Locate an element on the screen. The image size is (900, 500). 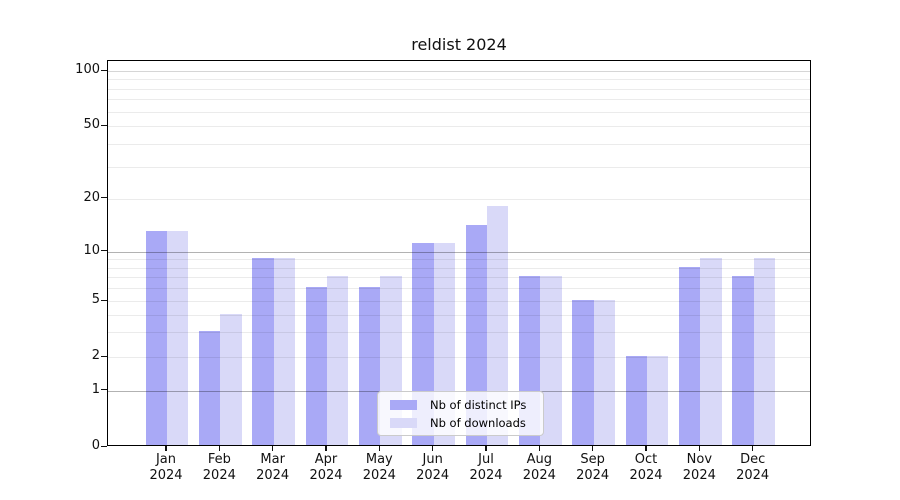
legend-row-downloads: Nb of downloads is located at coordinates (460, 423).